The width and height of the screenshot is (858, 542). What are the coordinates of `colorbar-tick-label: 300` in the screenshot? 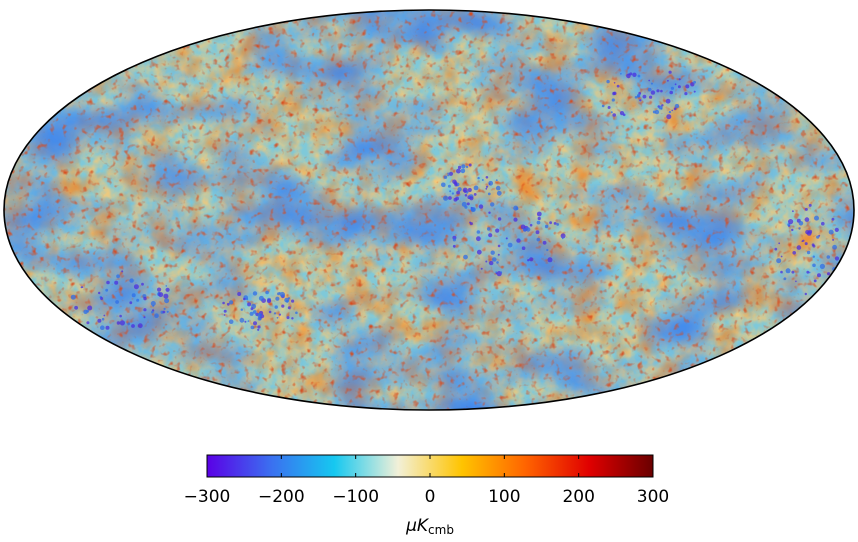 It's located at (653, 497).